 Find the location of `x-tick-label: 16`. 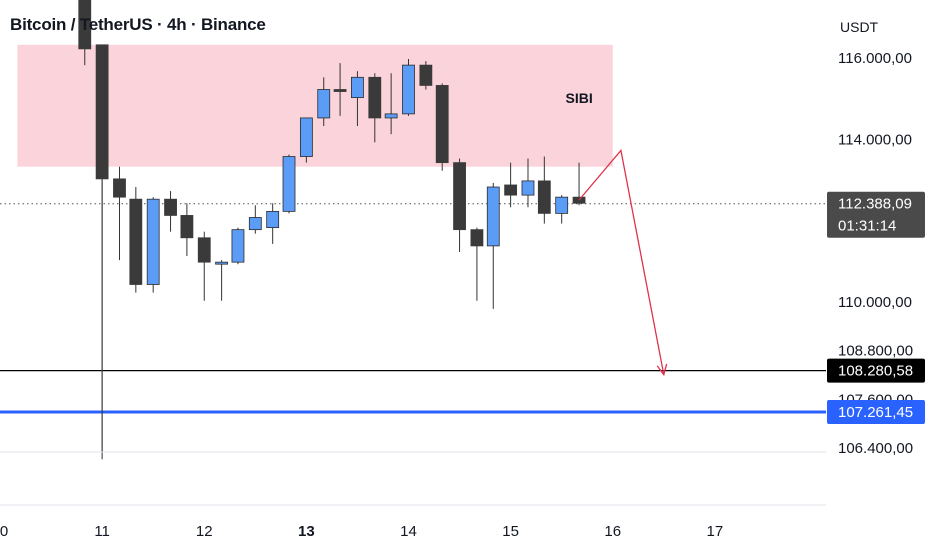

x-tick-label: 16 is located at coordinates (612, 531).